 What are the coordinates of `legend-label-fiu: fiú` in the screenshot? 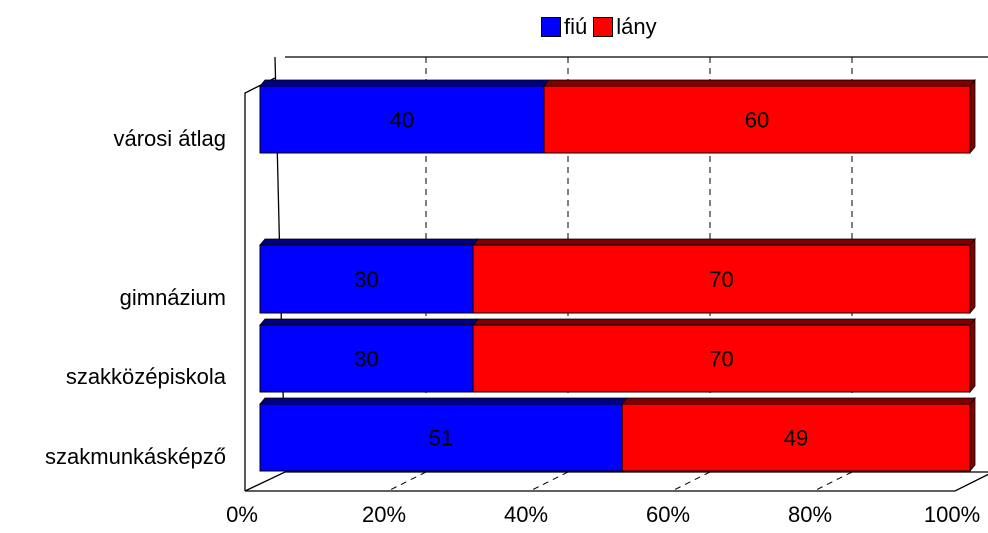 It's located at (576, 26).